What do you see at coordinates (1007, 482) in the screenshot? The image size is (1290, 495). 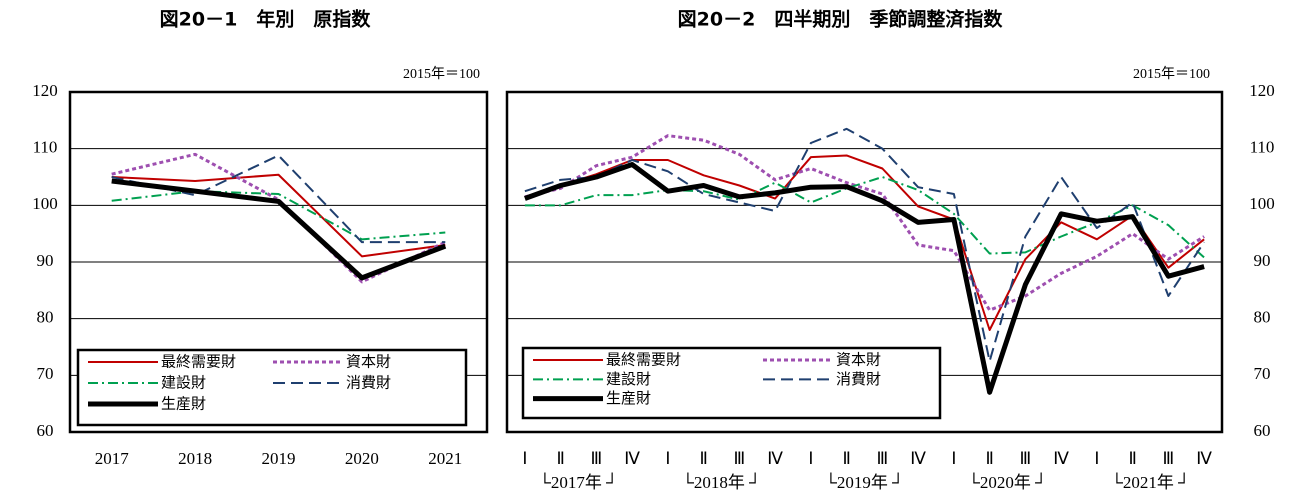 I see `year-label: └2020年 ┘` at bounding box center [1007, 482].